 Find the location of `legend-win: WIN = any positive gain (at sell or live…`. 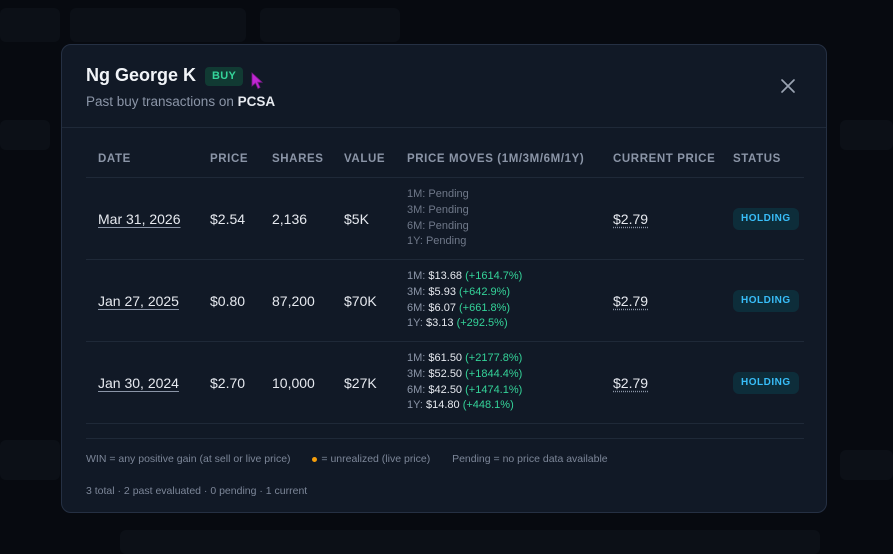

legend-win: WIN = any positive gain (at sell or live… is located at coordinates (188, 459).